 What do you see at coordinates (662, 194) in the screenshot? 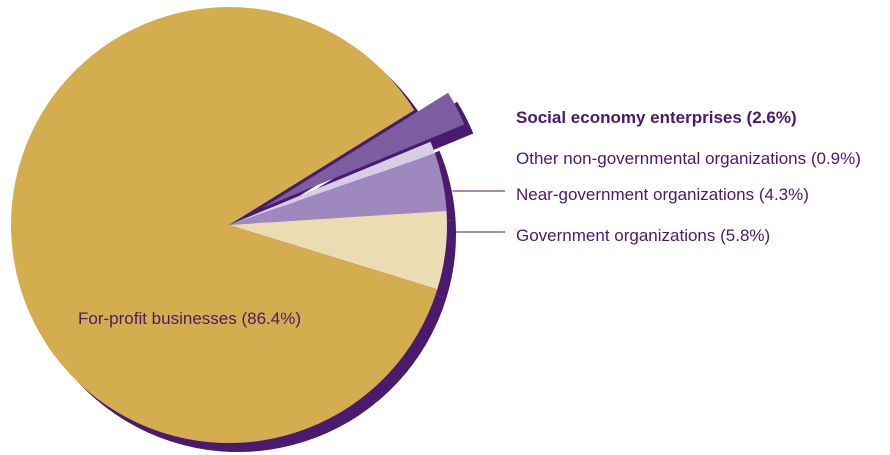
I see `label-near-government-organizations: Near-government organizations (4.3%)` at bounding box center [662, 194].